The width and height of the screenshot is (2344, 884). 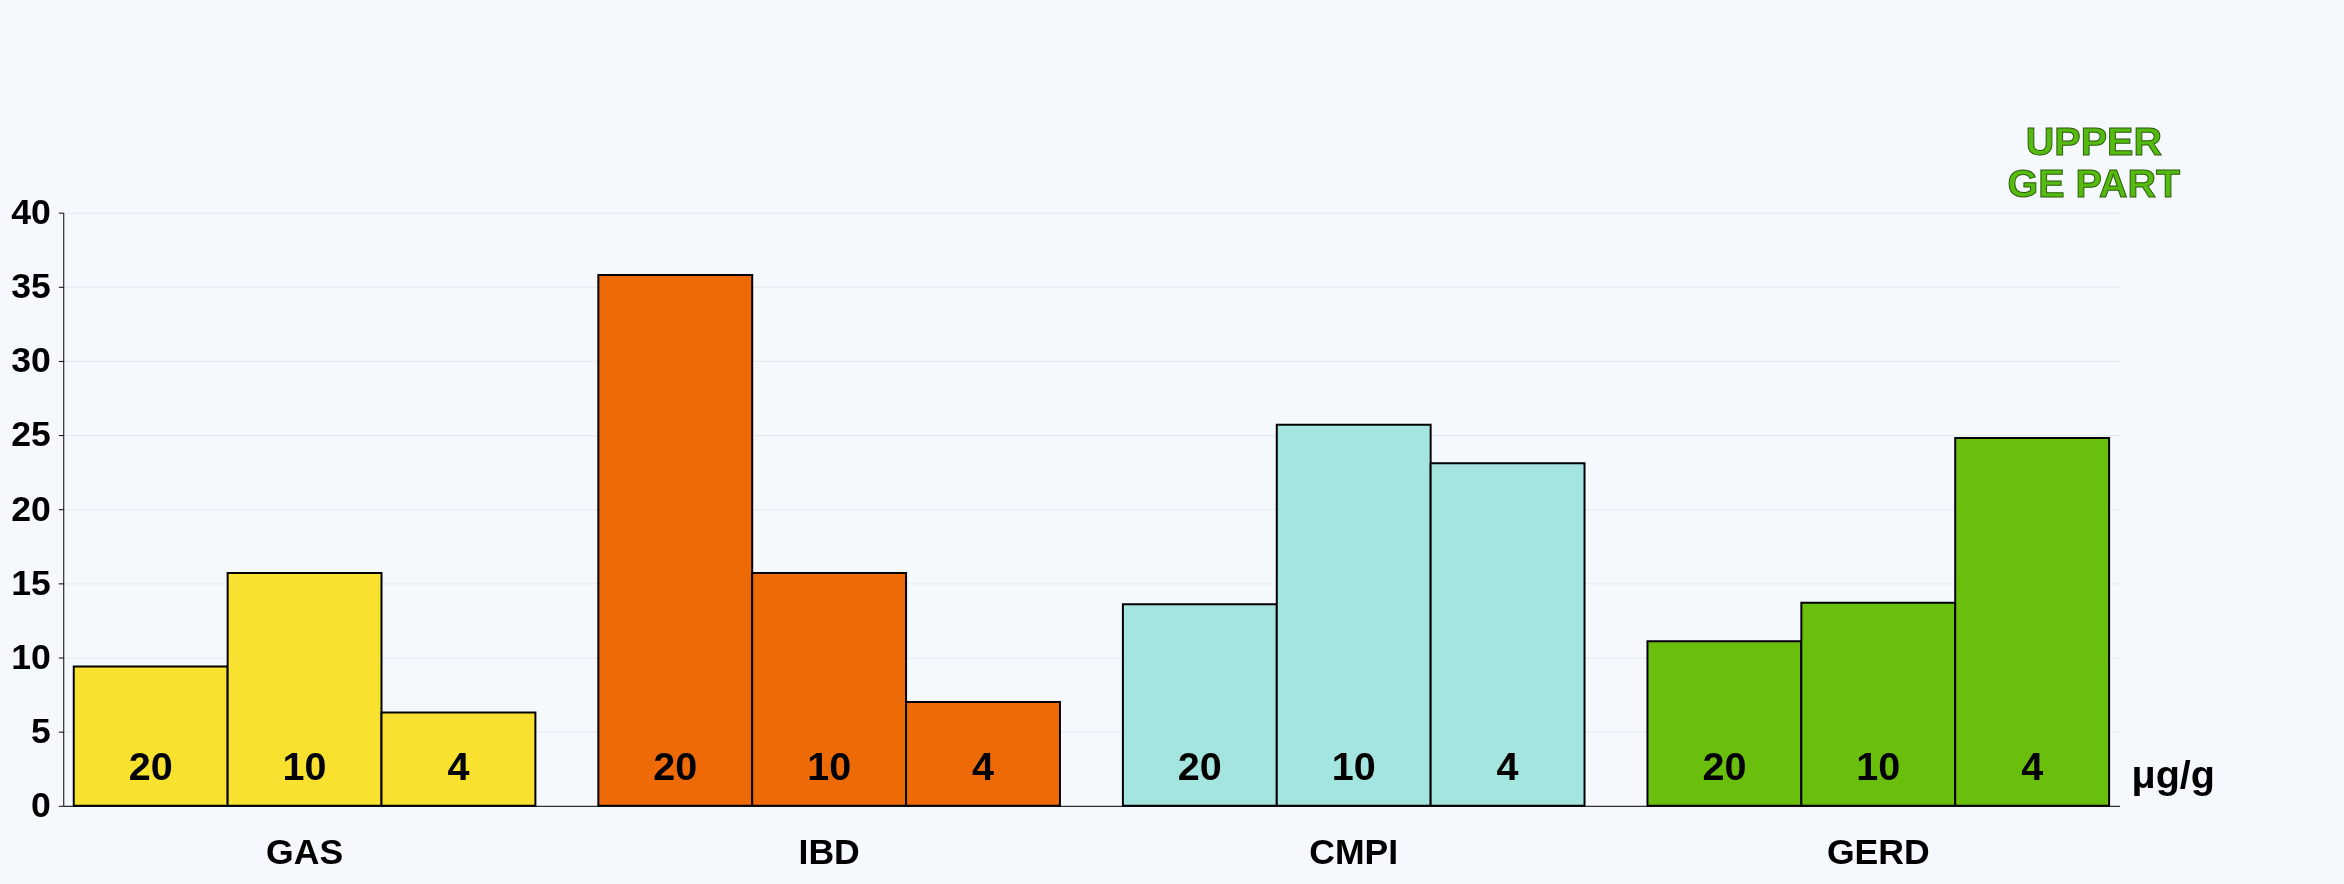 I want to click on series-label: 4, so click(x=458, y=766).